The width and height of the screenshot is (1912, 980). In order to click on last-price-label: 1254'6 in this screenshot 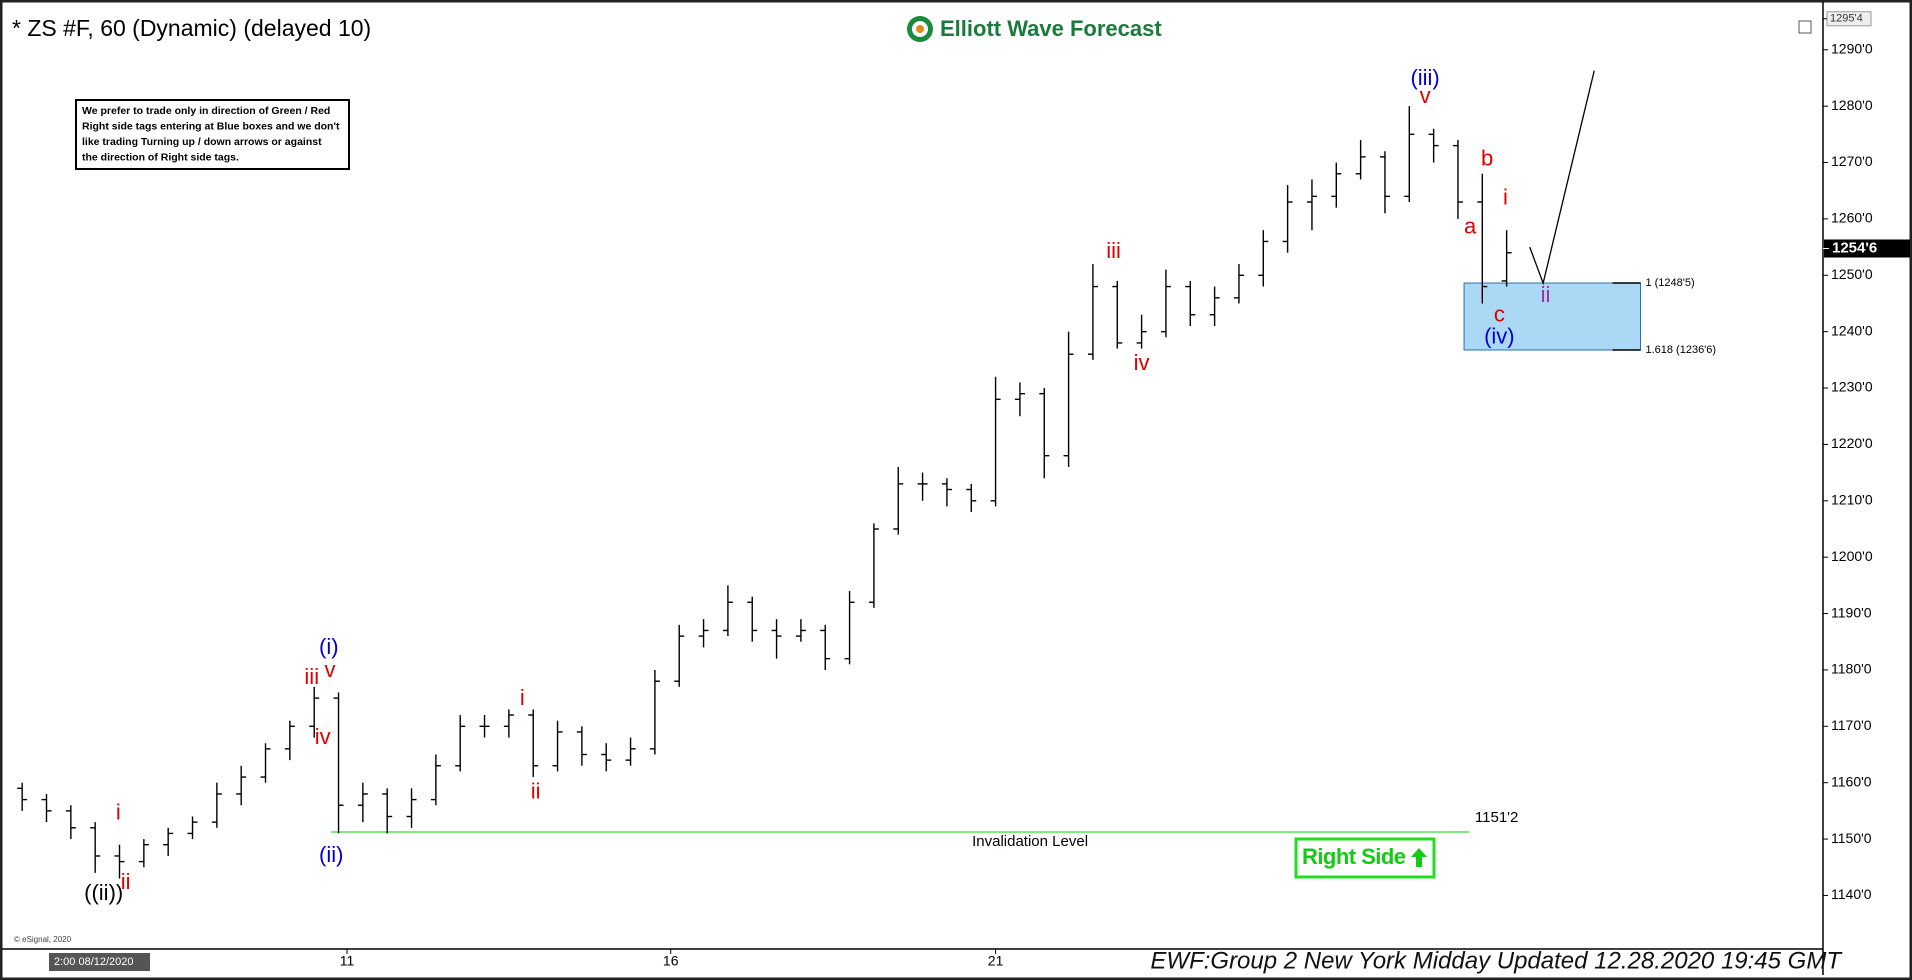, I will do `click(1854, 247)`.